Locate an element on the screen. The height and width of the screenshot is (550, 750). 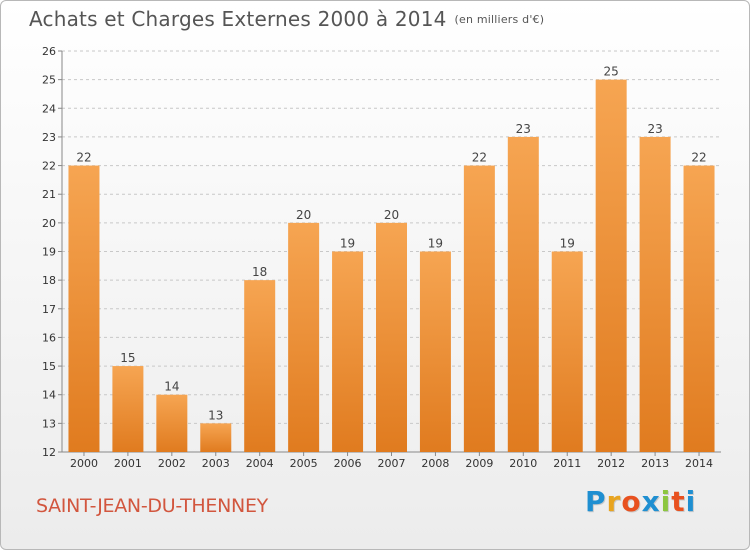
x-tick-label: 2002 is located at coordinates (172, 463).